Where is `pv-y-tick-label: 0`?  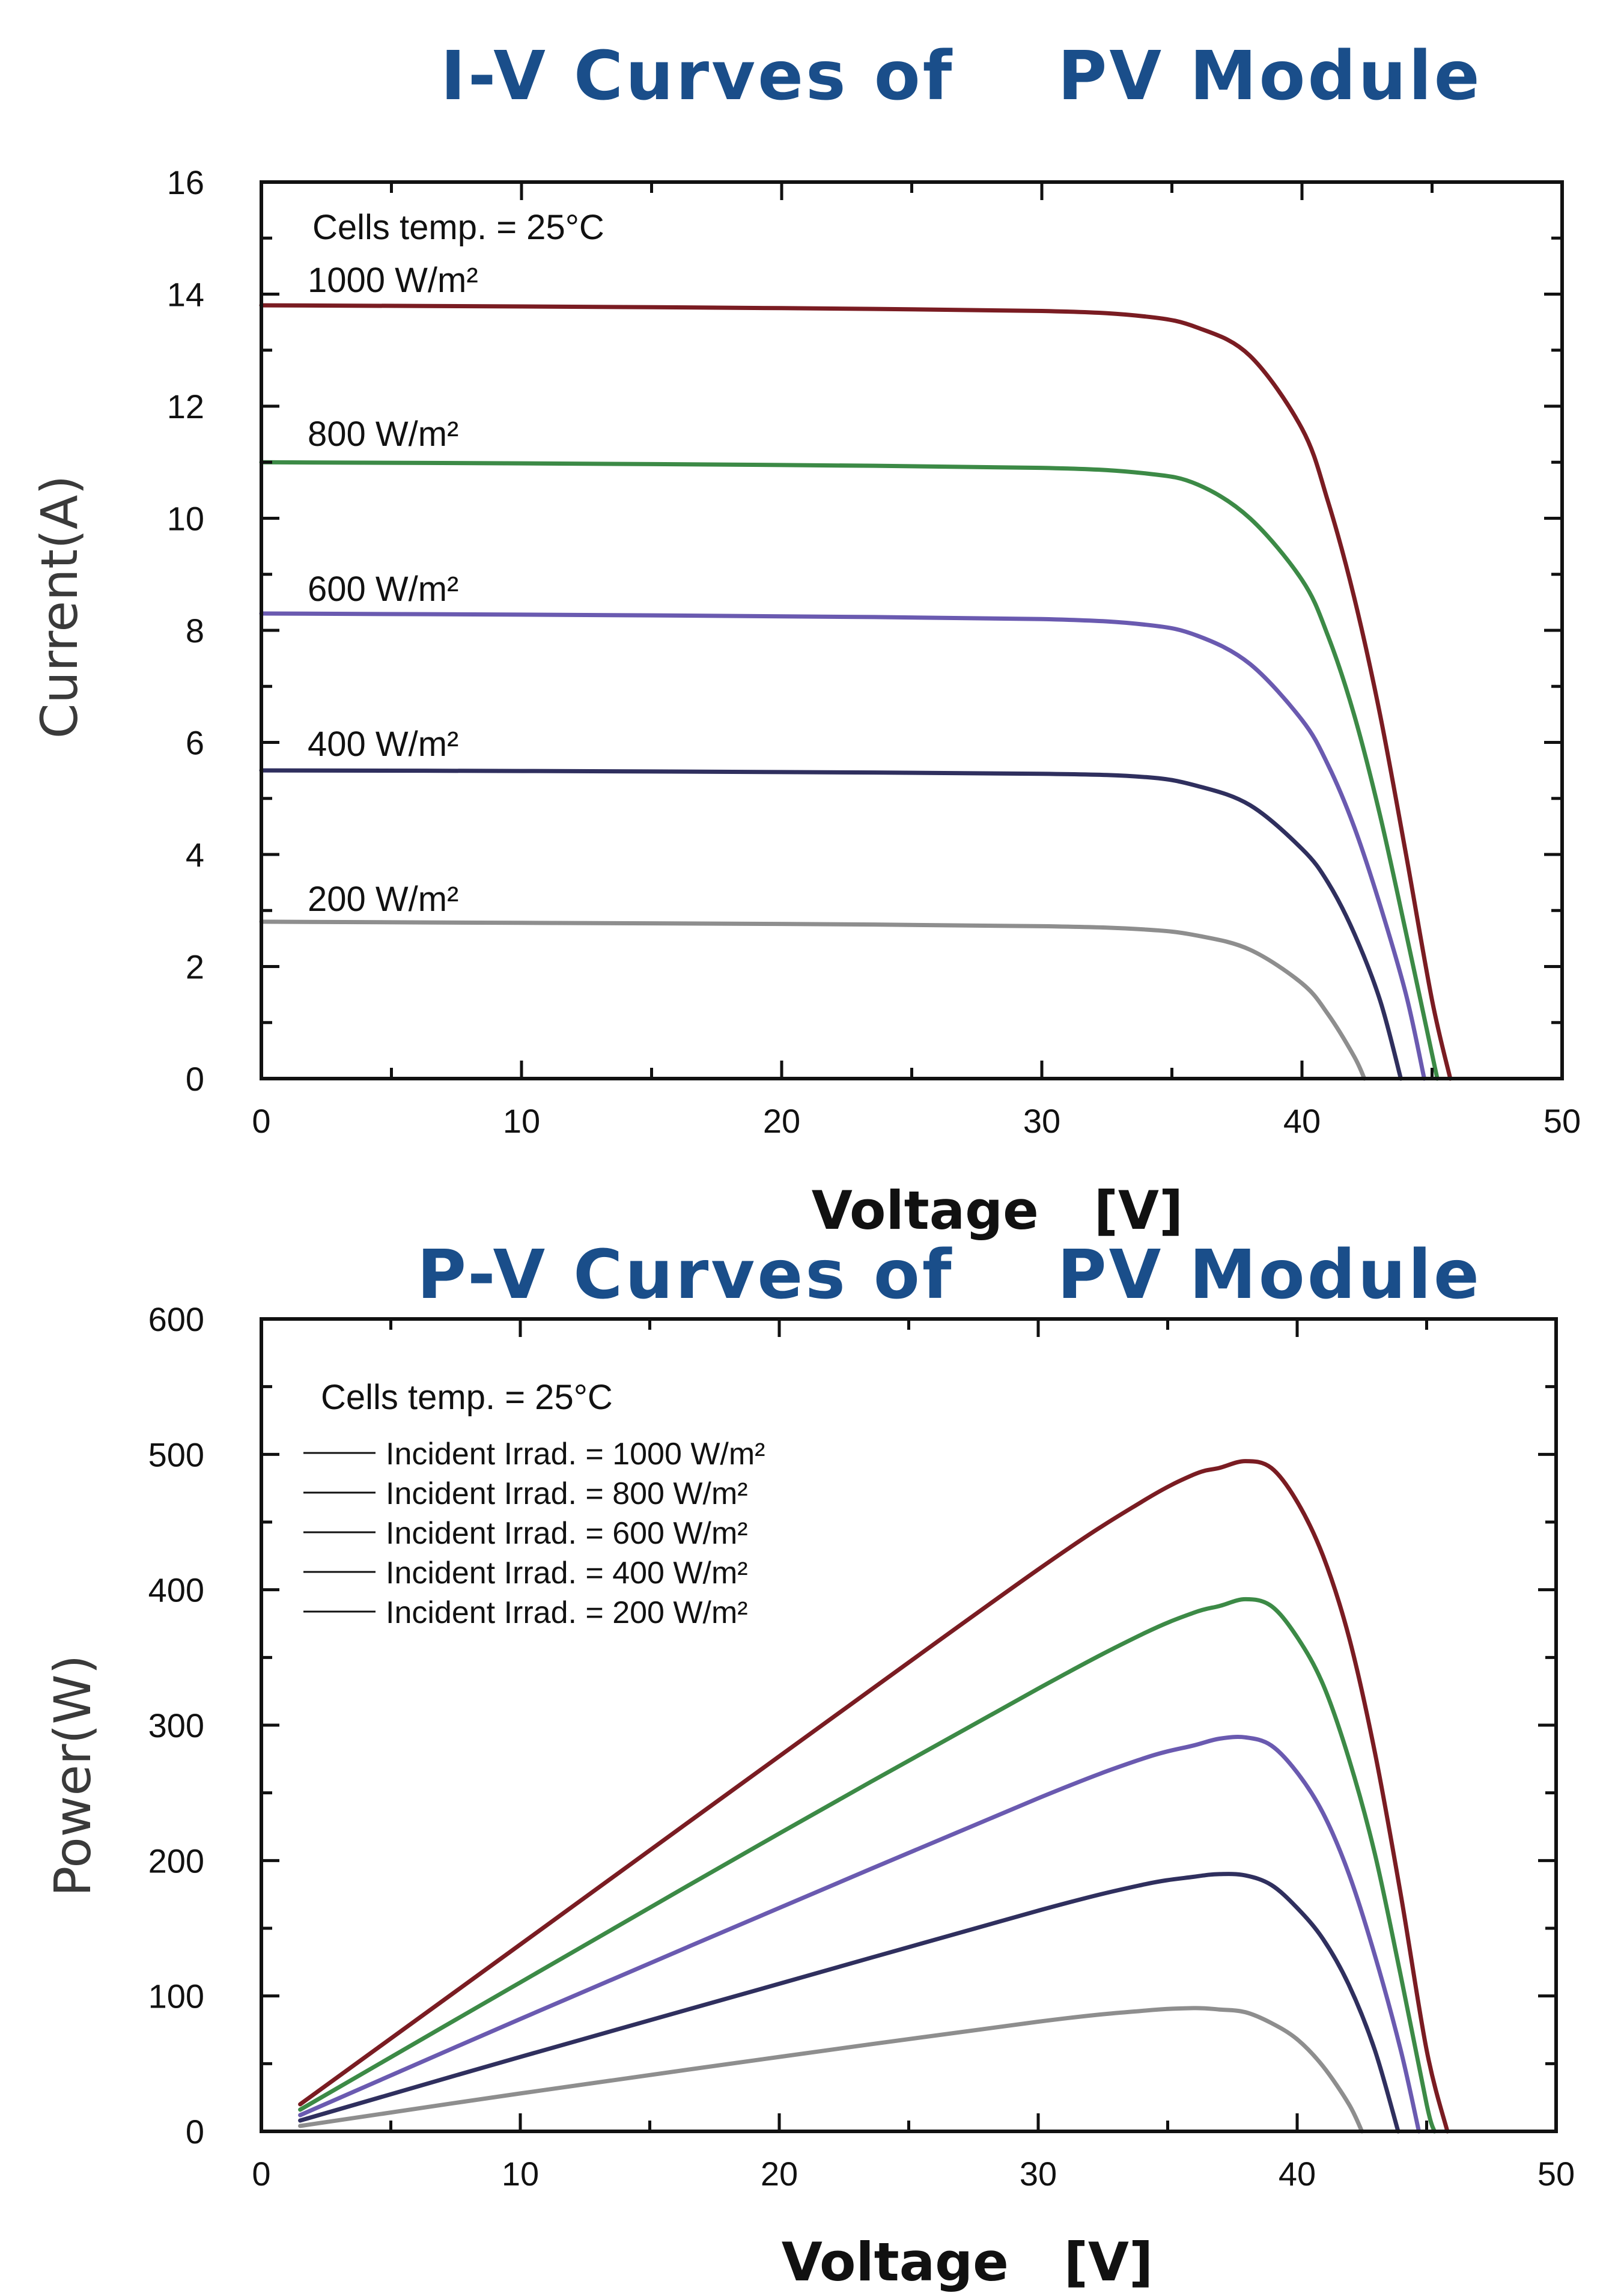 pv-y-tick-label: 0 is located at coordinates (195, 2132).